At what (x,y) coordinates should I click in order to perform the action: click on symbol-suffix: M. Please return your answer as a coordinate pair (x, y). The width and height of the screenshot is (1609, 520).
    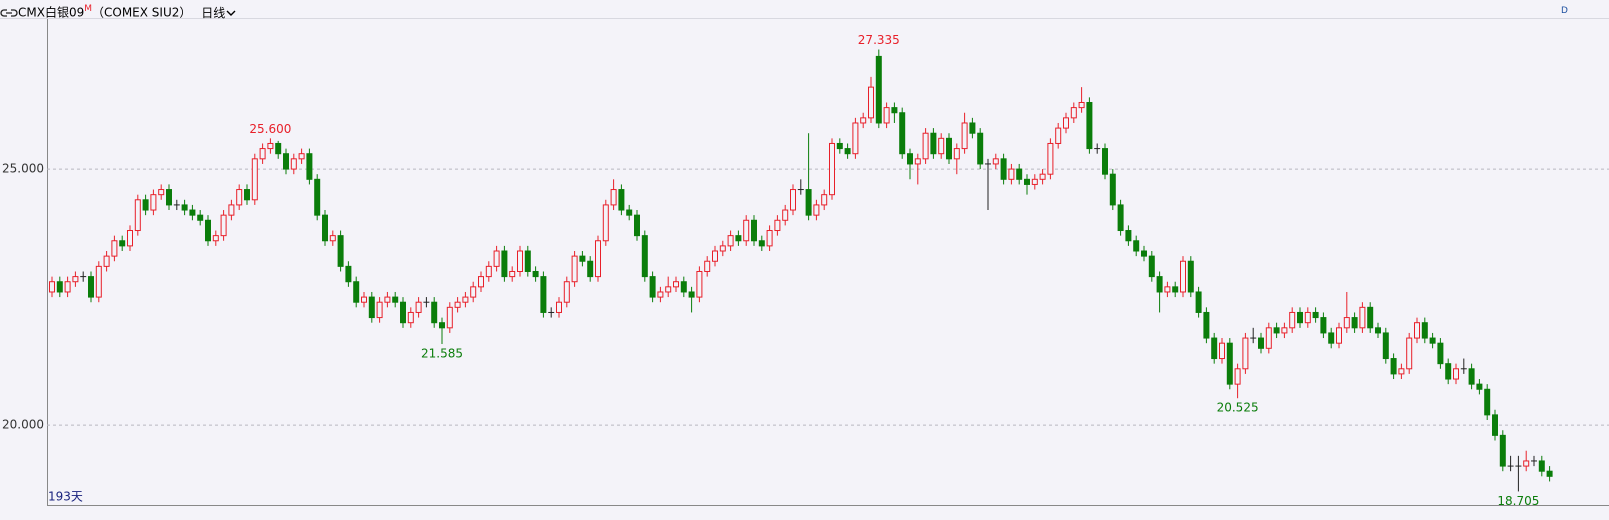
    Looking at the image, I should click on (88, 9).